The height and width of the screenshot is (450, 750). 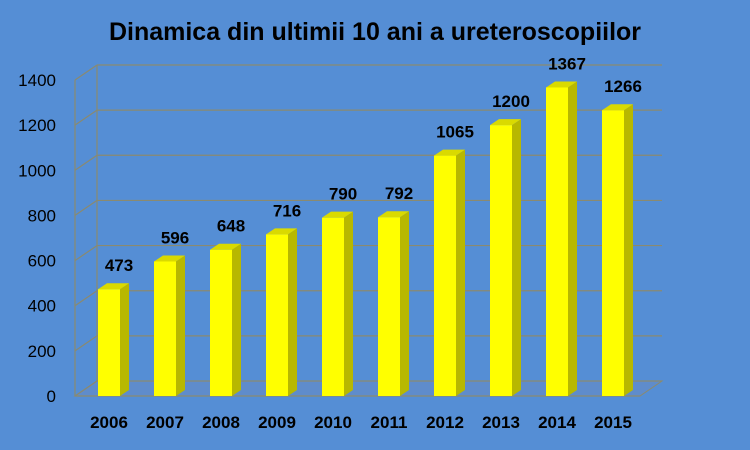 I want to click on x-tick-label: 2015, so click(x=613, y=422).